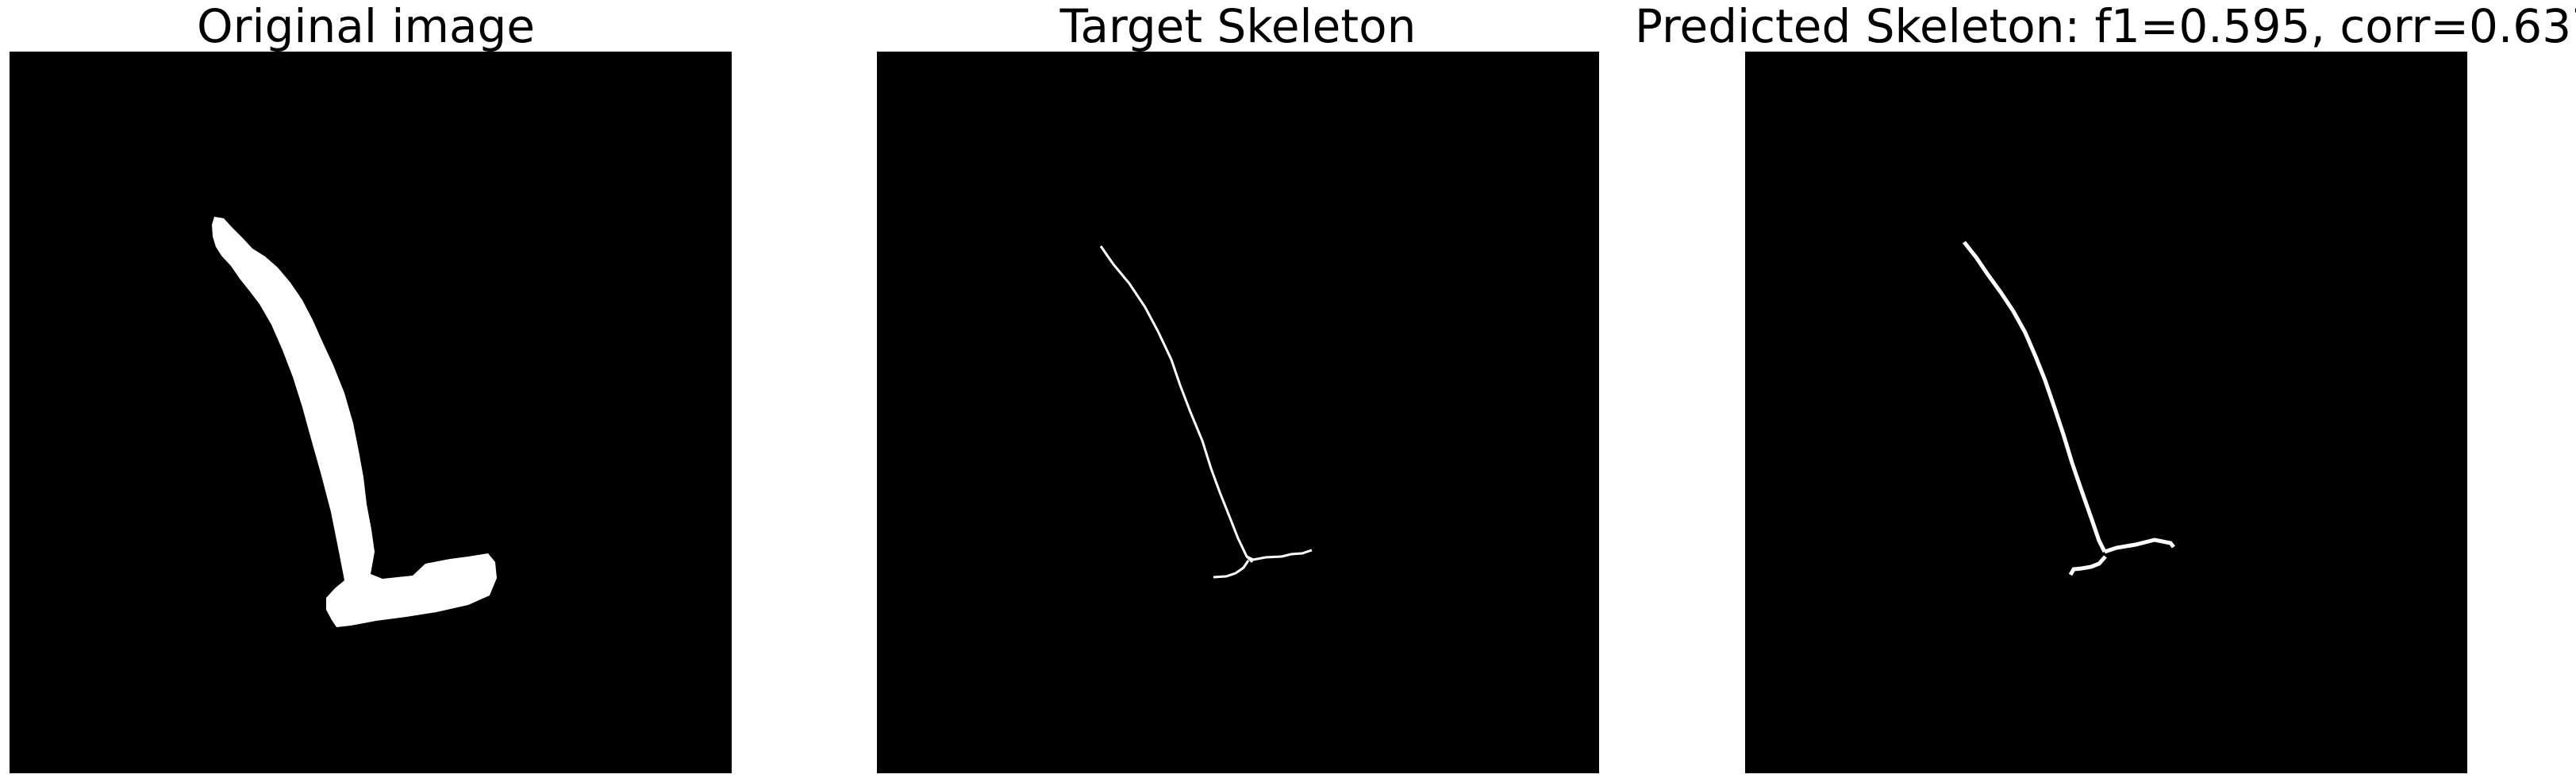 Image resolution: width=2576 pixels, height=782 pixels. What do you see at coordinates (2035, 397) in the screenshot?
I see `predicted-skeleton-main-line` at bounding box center [2035, 397].